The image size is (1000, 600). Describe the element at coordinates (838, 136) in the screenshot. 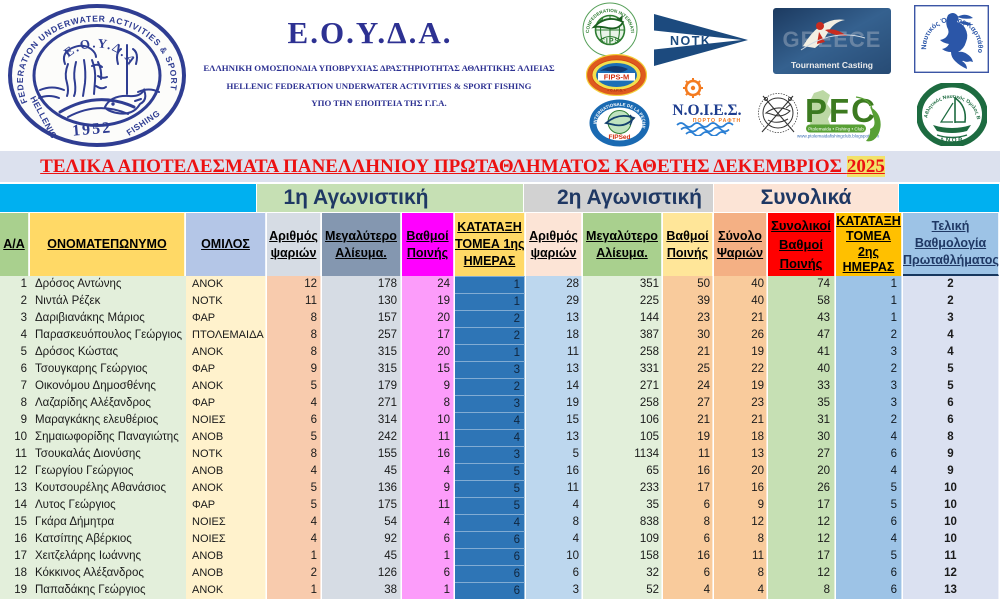

I see `svg-text:www.ptolemaidafishingclub.blog: www.ptolemaidafishingclub.blogspot.com` at that location.